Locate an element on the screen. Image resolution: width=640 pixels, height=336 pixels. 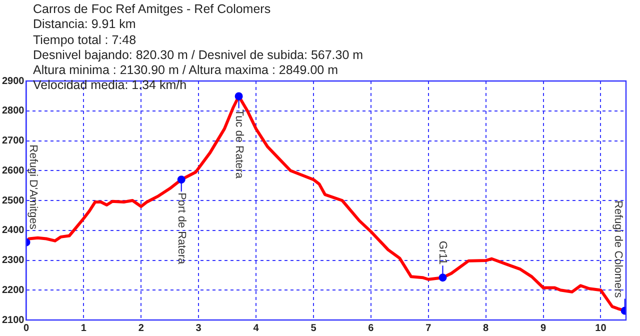
x-tick-label: 3 is located at coordinates (199, 328).